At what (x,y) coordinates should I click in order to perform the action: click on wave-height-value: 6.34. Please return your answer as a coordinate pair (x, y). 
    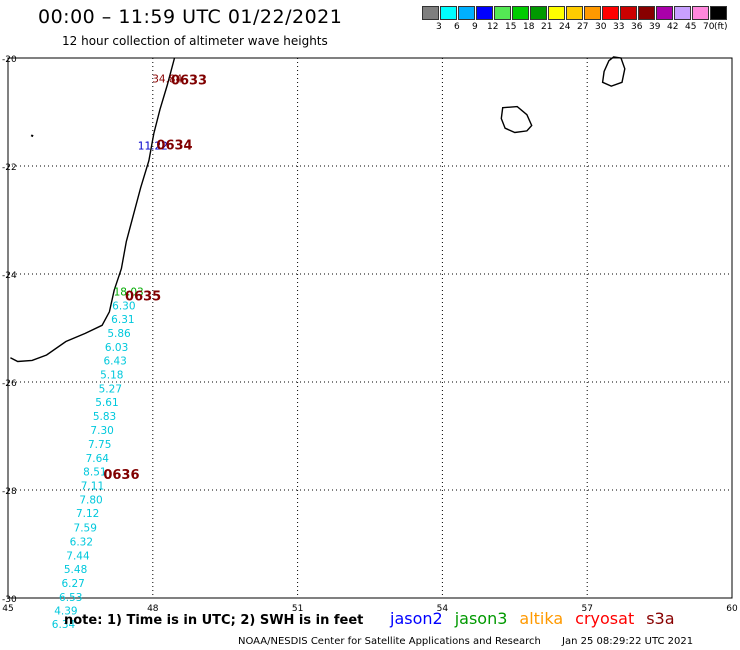
    Looking at the image, I should click on (64, 625).